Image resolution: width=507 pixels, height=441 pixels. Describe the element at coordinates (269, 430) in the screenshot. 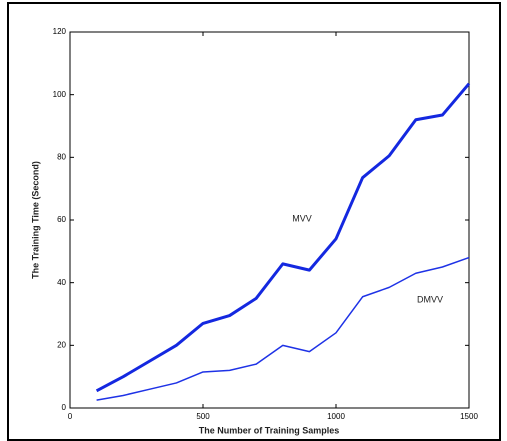

I see `x-axis-label: The Number of Training Samples` at that location.